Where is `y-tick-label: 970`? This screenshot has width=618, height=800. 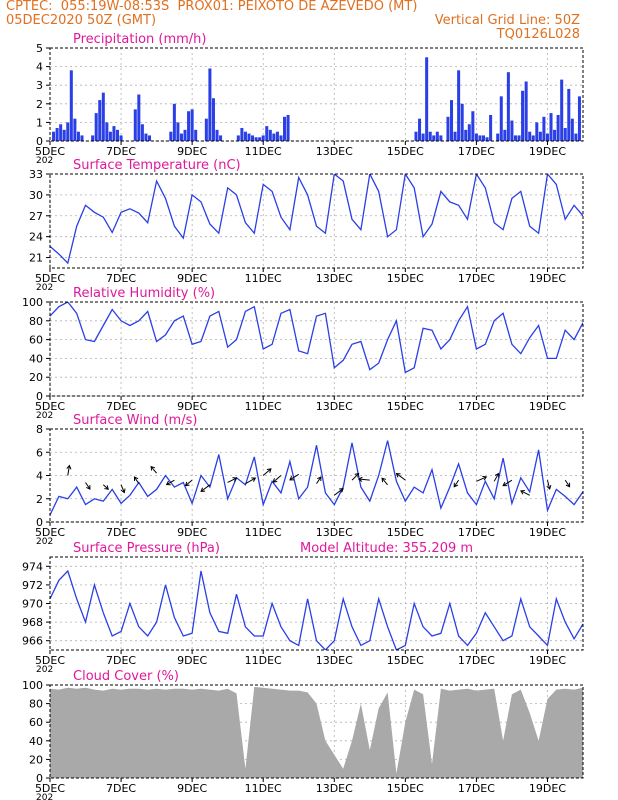
y-tick-label: 970 is located at coordinates (32, 604).